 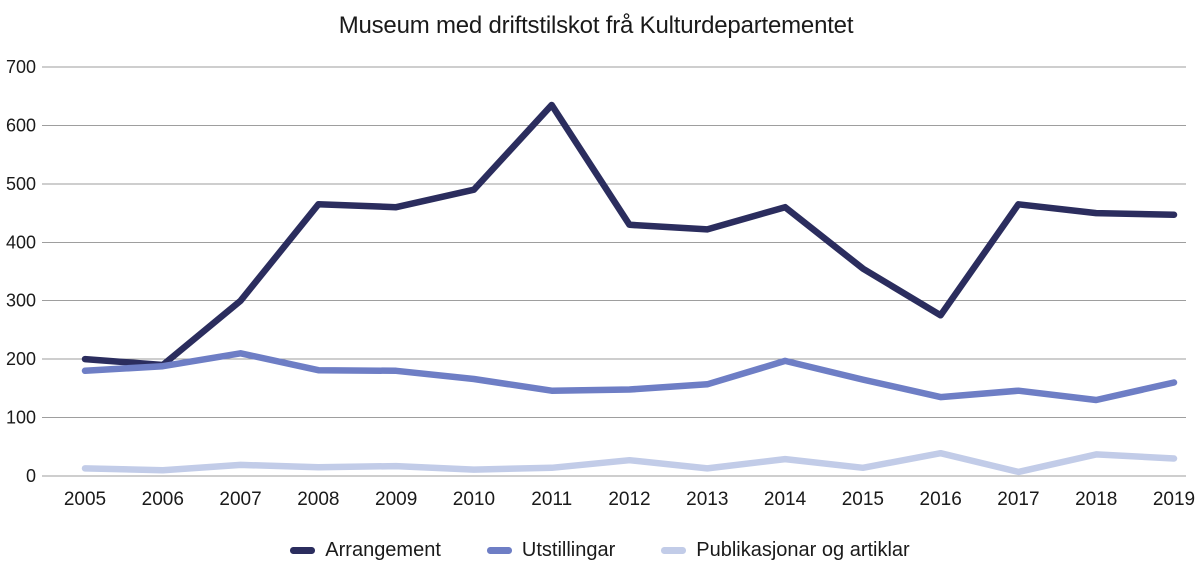 I want to click on y-tick-label: 700, so click(x=21, y=67).